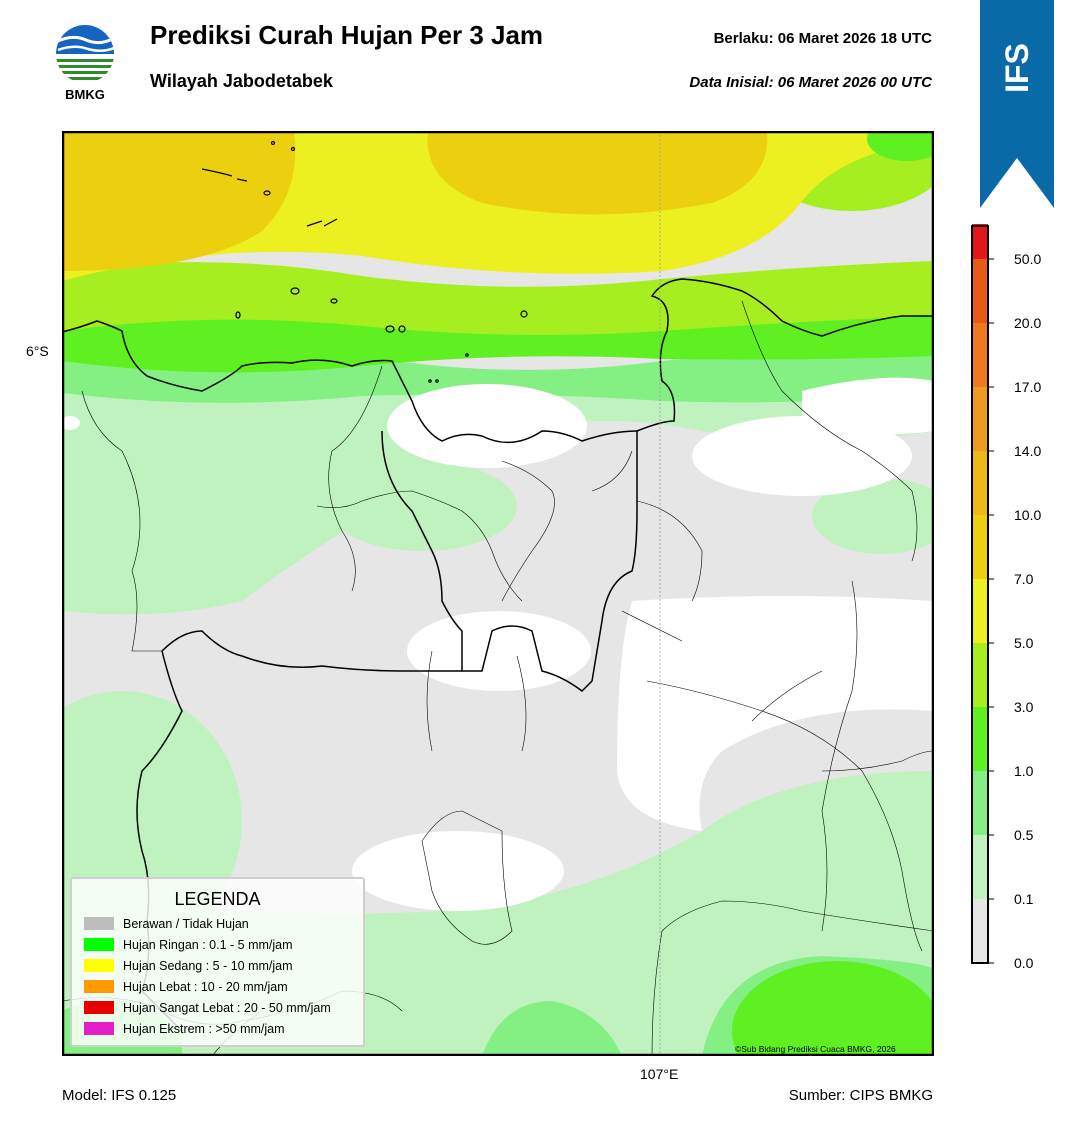 This screenshot has height=1128, width=1072. Describe the element at coordinates (659, 1074) in the screenshot. I see `longitude-label: 107°E` at that location.